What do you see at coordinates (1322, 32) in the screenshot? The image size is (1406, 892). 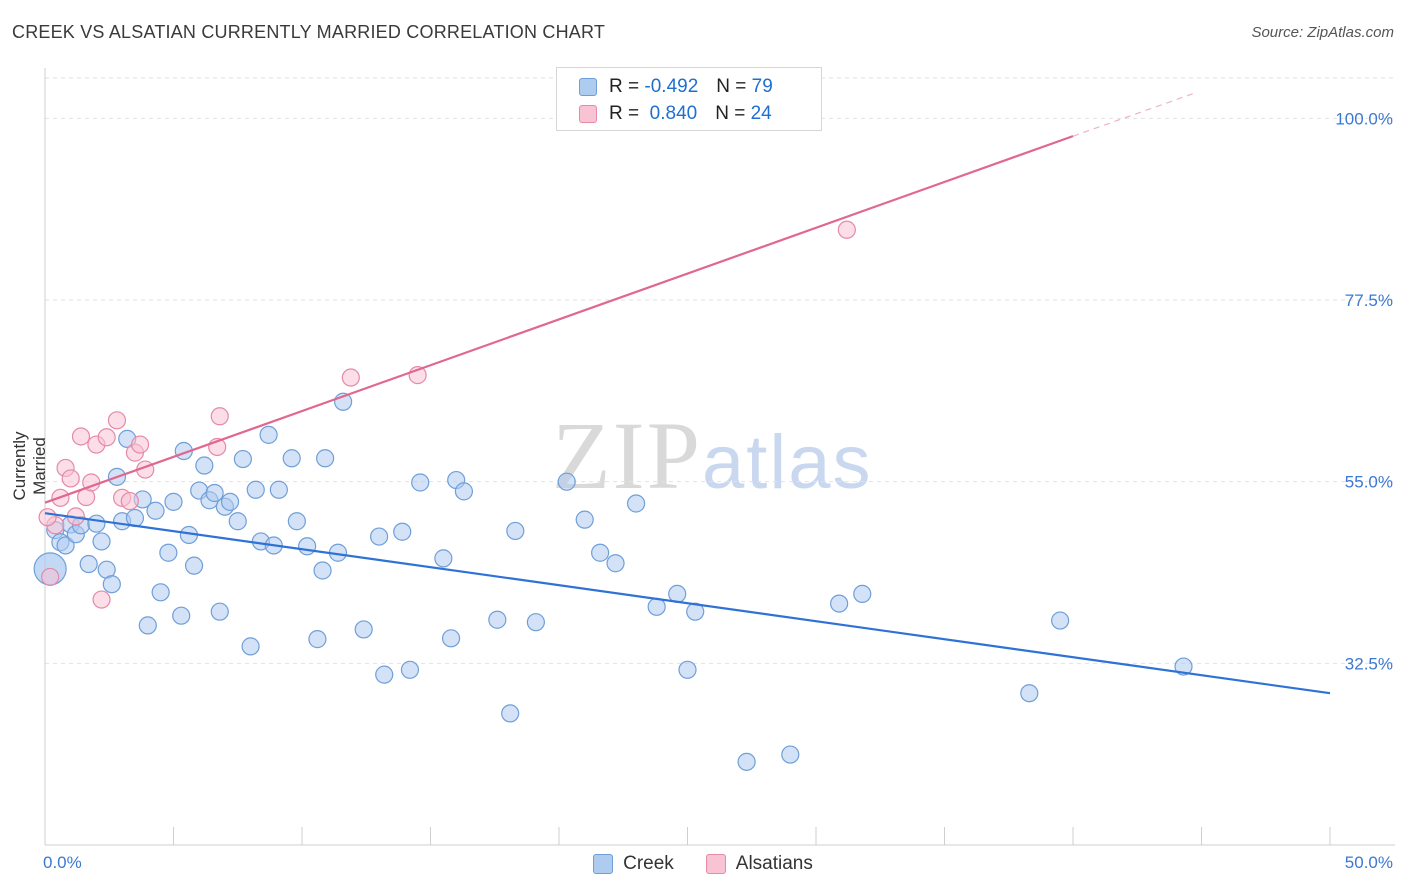 I see `source-credit: Source: ZipAtlas.com` at bounding box center [1322, 32].